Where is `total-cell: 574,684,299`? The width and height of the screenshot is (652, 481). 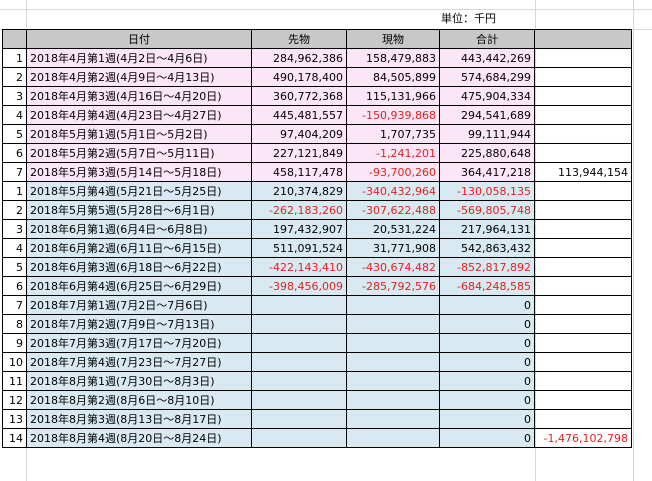
total-cell: 574,684,299 is located at coordinates (487, 77).